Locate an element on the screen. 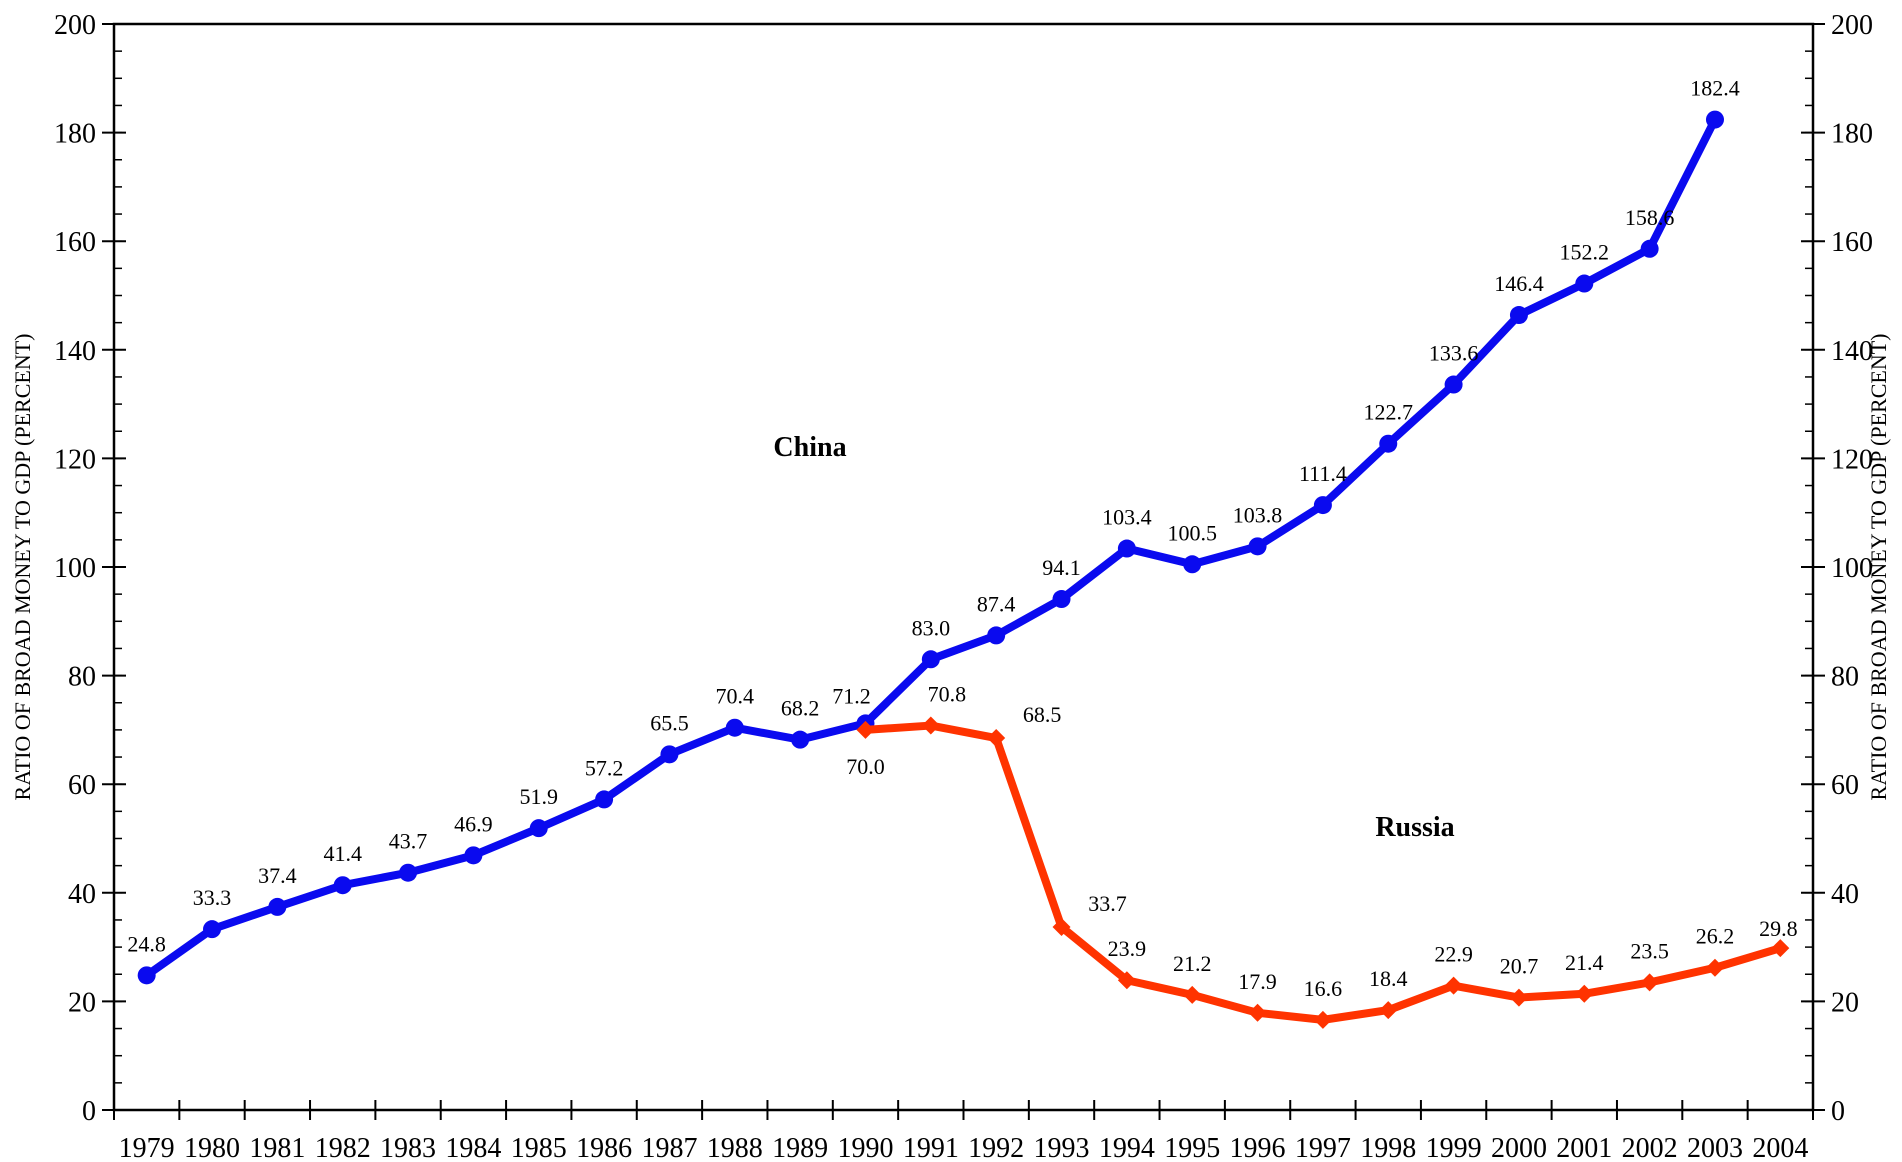 Image resolution: width=1902 pixels, height=1162 pixels. x-tick-label: 1983 is located at coordinates (408, 1147).